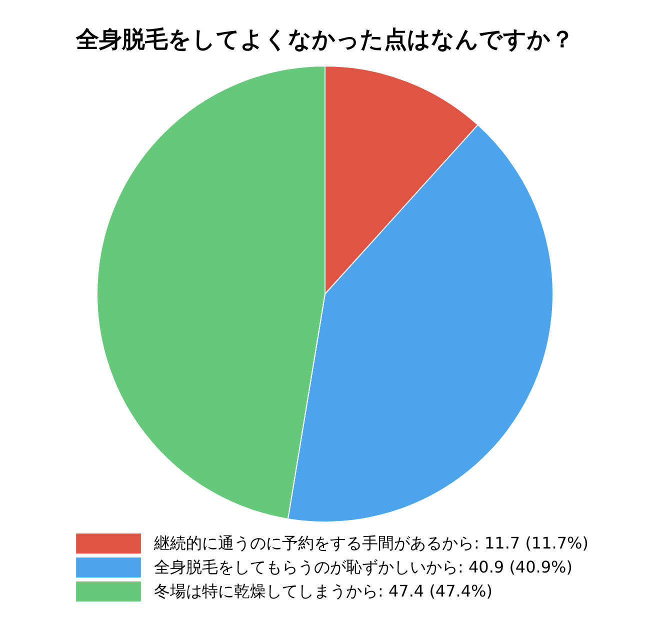 The width and height of the screenshot is (650, 623). Describe the element at coordinates (363, 567) in the screenshot. I see `legend-label: 全身脱毛をしてもらうのが恥ずかしいから: 40.9 (40.9%)` at that location.